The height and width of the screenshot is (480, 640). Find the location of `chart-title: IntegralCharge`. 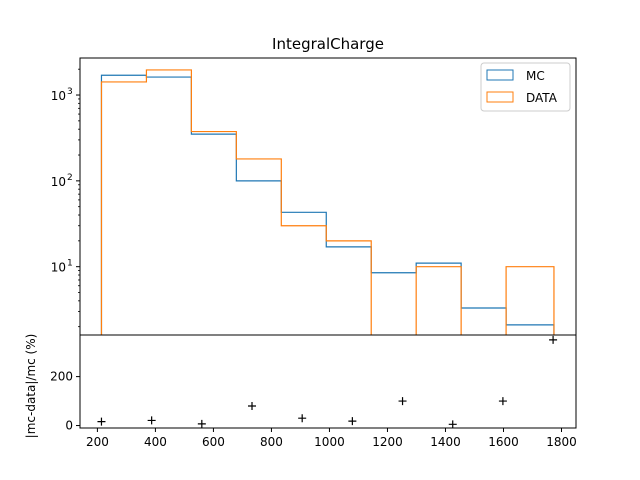

chart-title: IntegralCharge is located at coordinates (328, 44).